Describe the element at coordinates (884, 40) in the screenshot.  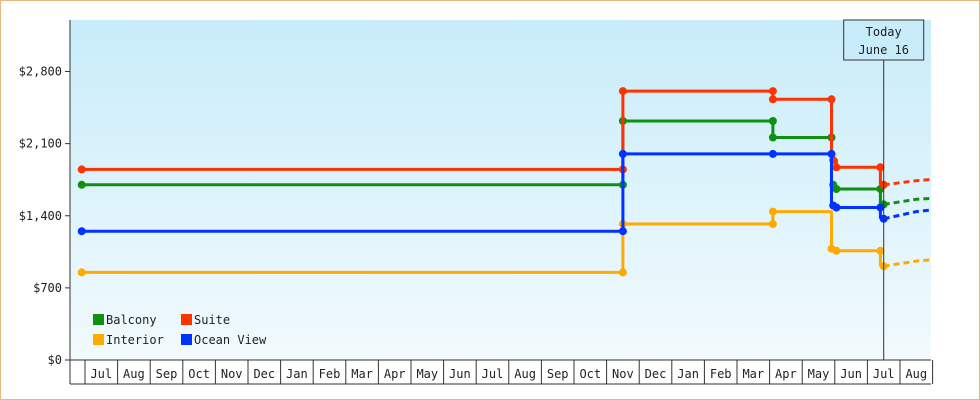
I see `today-box` at that location.